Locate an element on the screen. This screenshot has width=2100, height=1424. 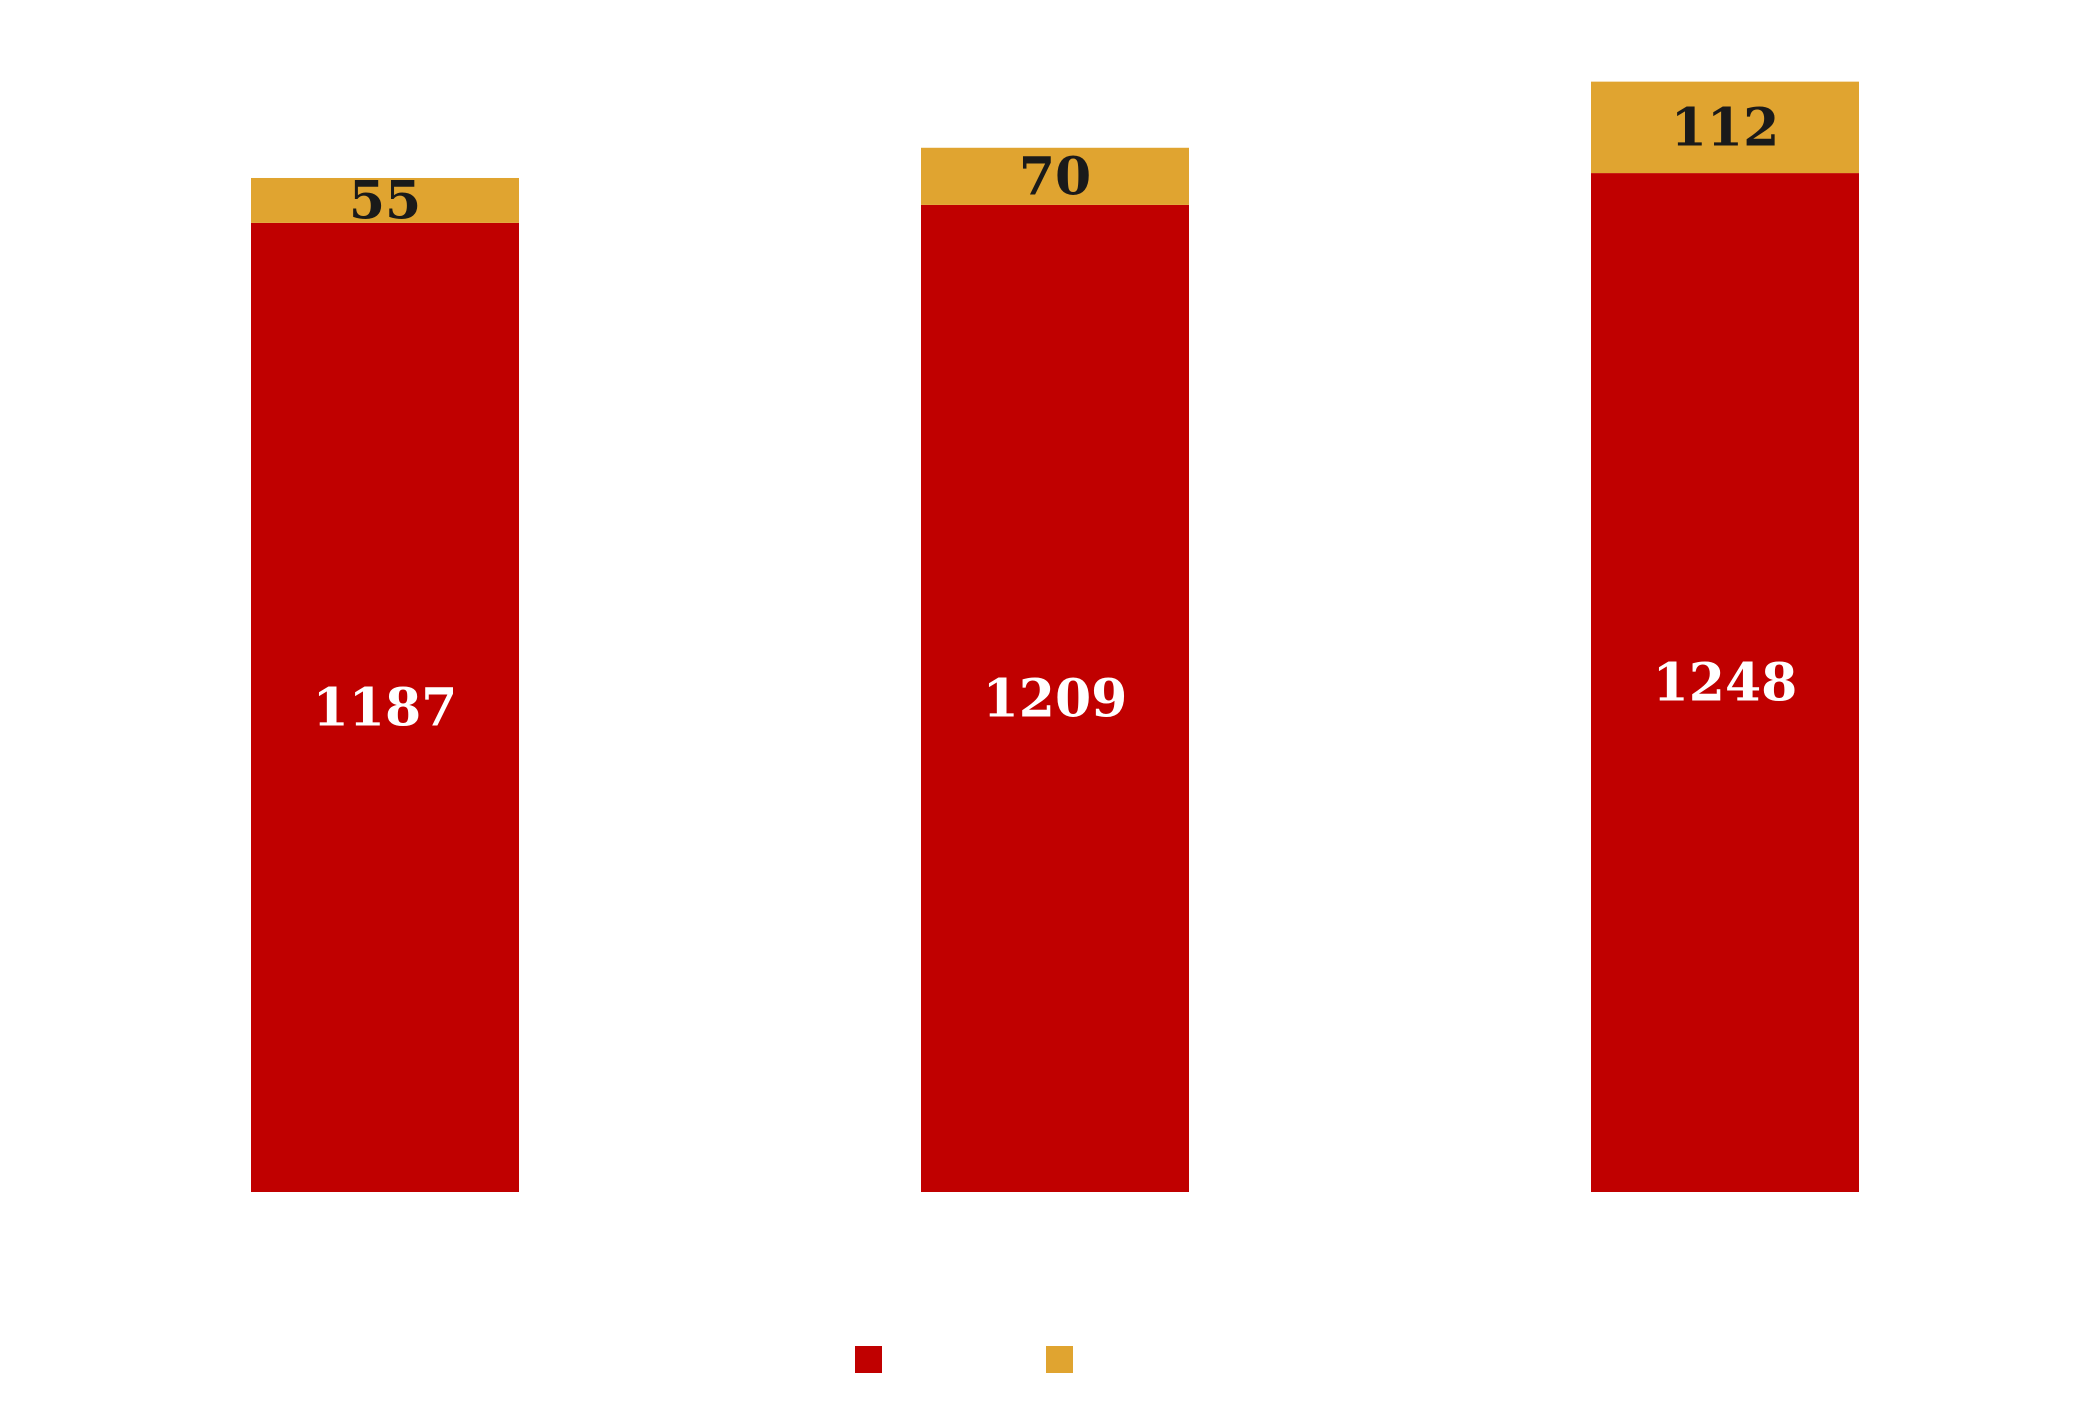
bar-segment-s2-c1 is located at coordinates (385, 200).